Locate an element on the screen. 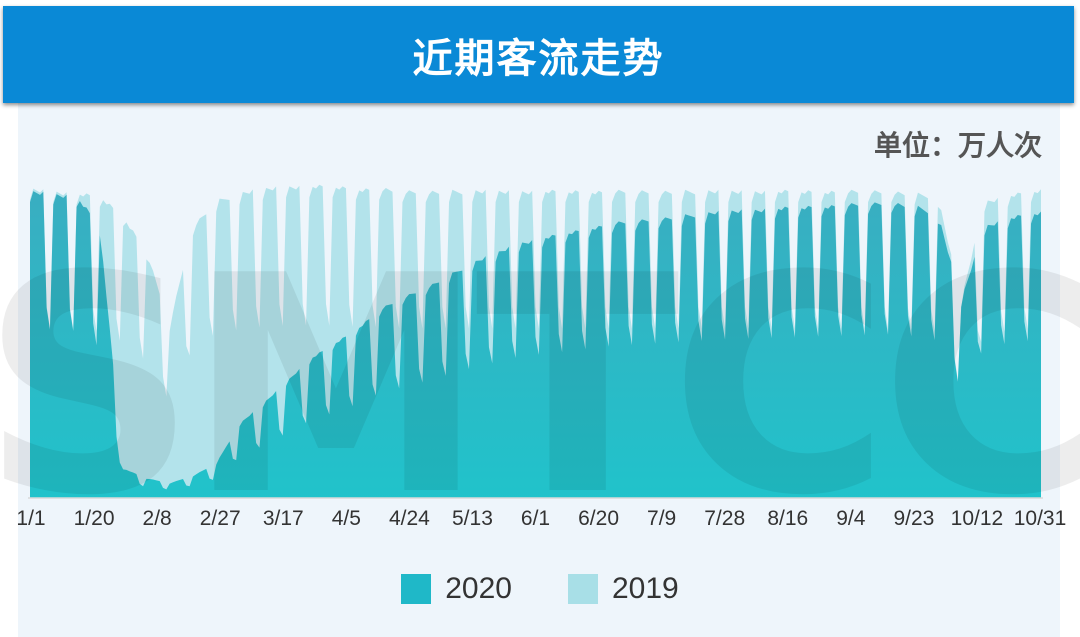 The width and height of the screenshot is (1080, 637). unit-label: 单位：万人次 is located at coordinates (957, 145).